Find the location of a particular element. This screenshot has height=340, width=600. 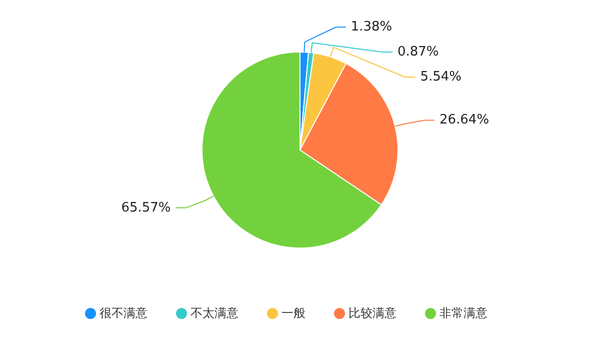

legend-label: 比较满意 is located at coordinates (372, 313).